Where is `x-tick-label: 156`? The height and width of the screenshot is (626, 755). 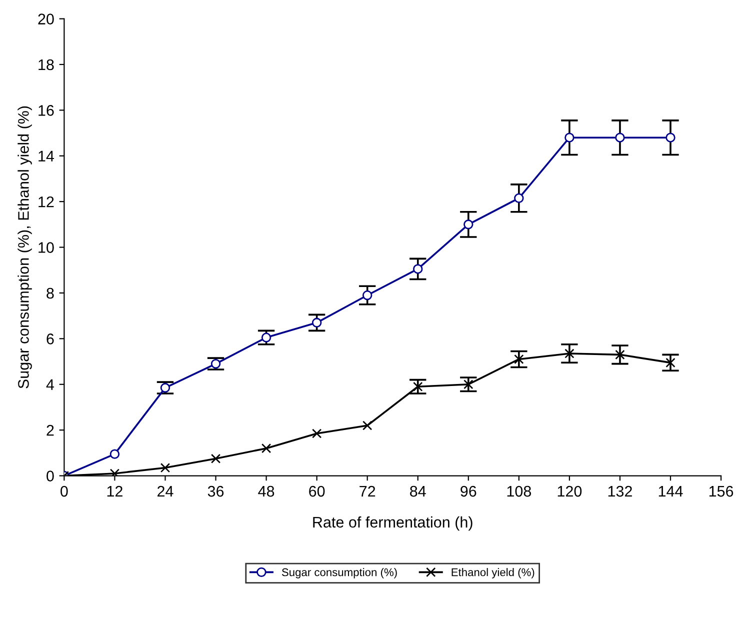
x-tick-label: 156 is located at coordinates (721, 491).